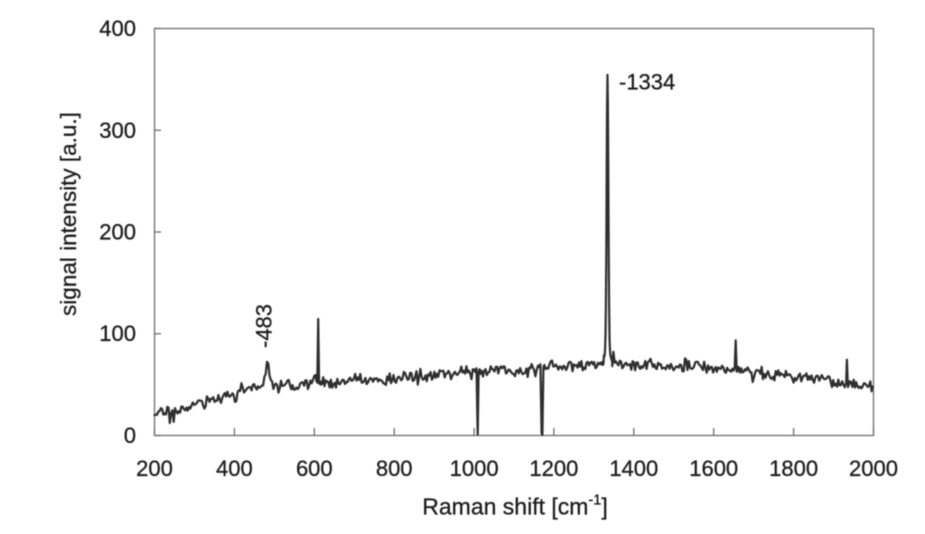 The width and height of the screenshot is (925, 534). What do you see at coordinates (873, 468) in the screenshot?
I see `svg-text: 2000` at bounding box center [873, 468].